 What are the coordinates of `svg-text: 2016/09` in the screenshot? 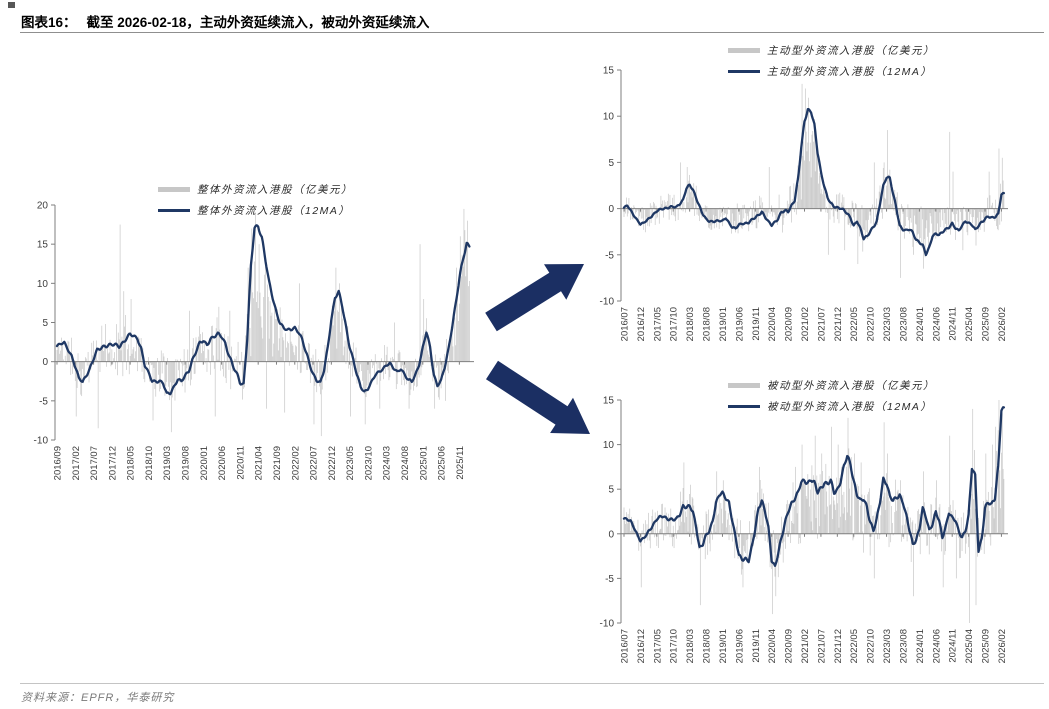 It's located at (58, 463).